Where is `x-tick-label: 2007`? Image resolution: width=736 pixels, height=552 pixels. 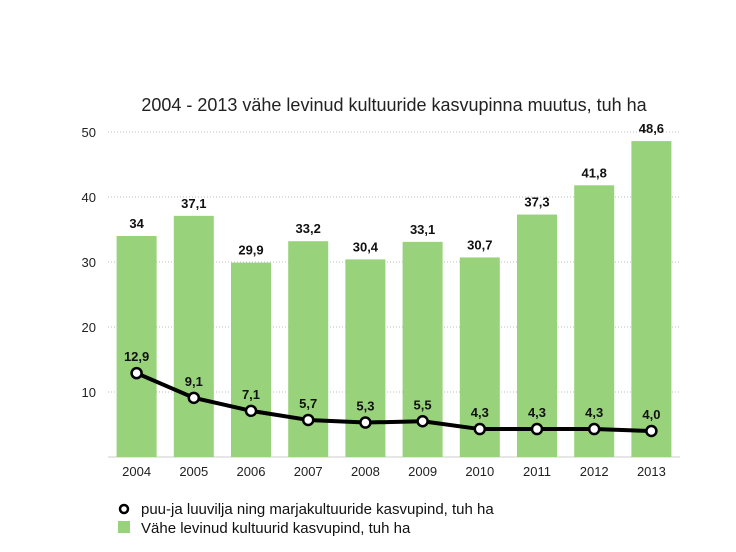
x-tick-label: 2007 is located at coordinates (308, 471).